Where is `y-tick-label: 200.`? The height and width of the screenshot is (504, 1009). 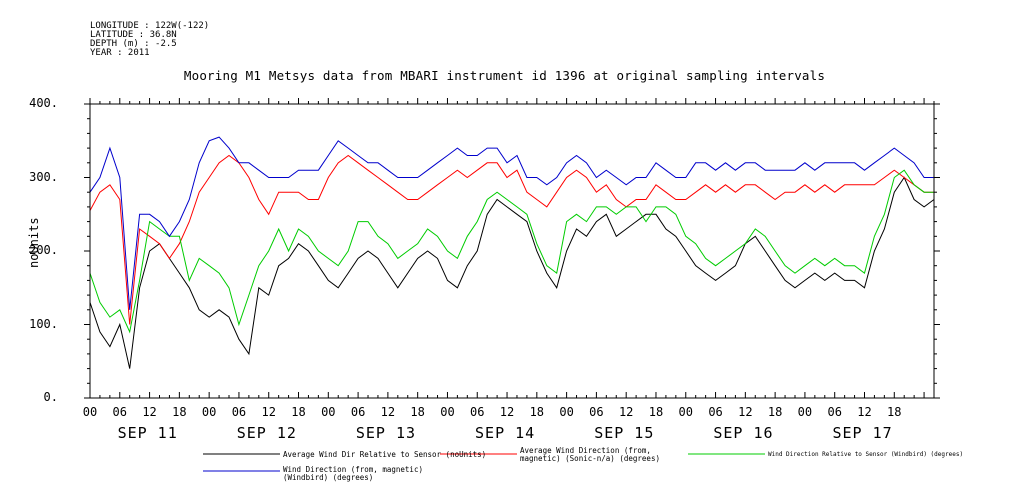 y-tick-label: 200. is located at coordinates (43, 250).